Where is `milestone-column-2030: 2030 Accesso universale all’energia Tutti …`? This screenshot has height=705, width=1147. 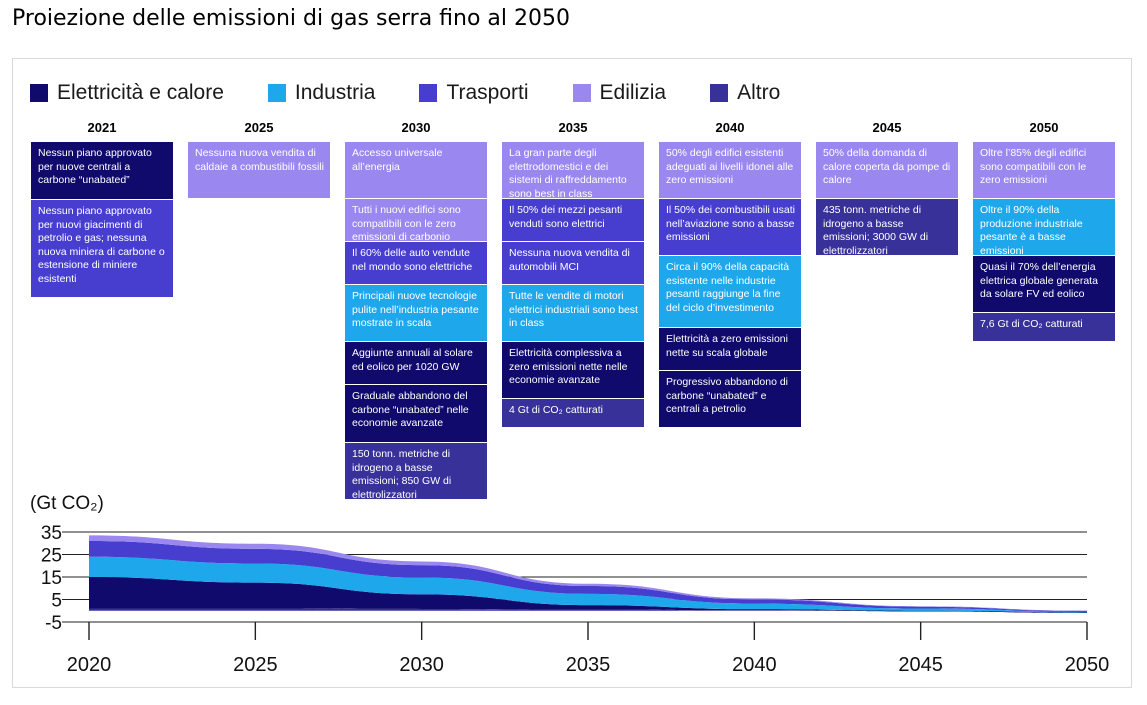 milestone-column-2030: 2030 Accesso universale all’energia Tutti … is located at coordinates (416, 309).